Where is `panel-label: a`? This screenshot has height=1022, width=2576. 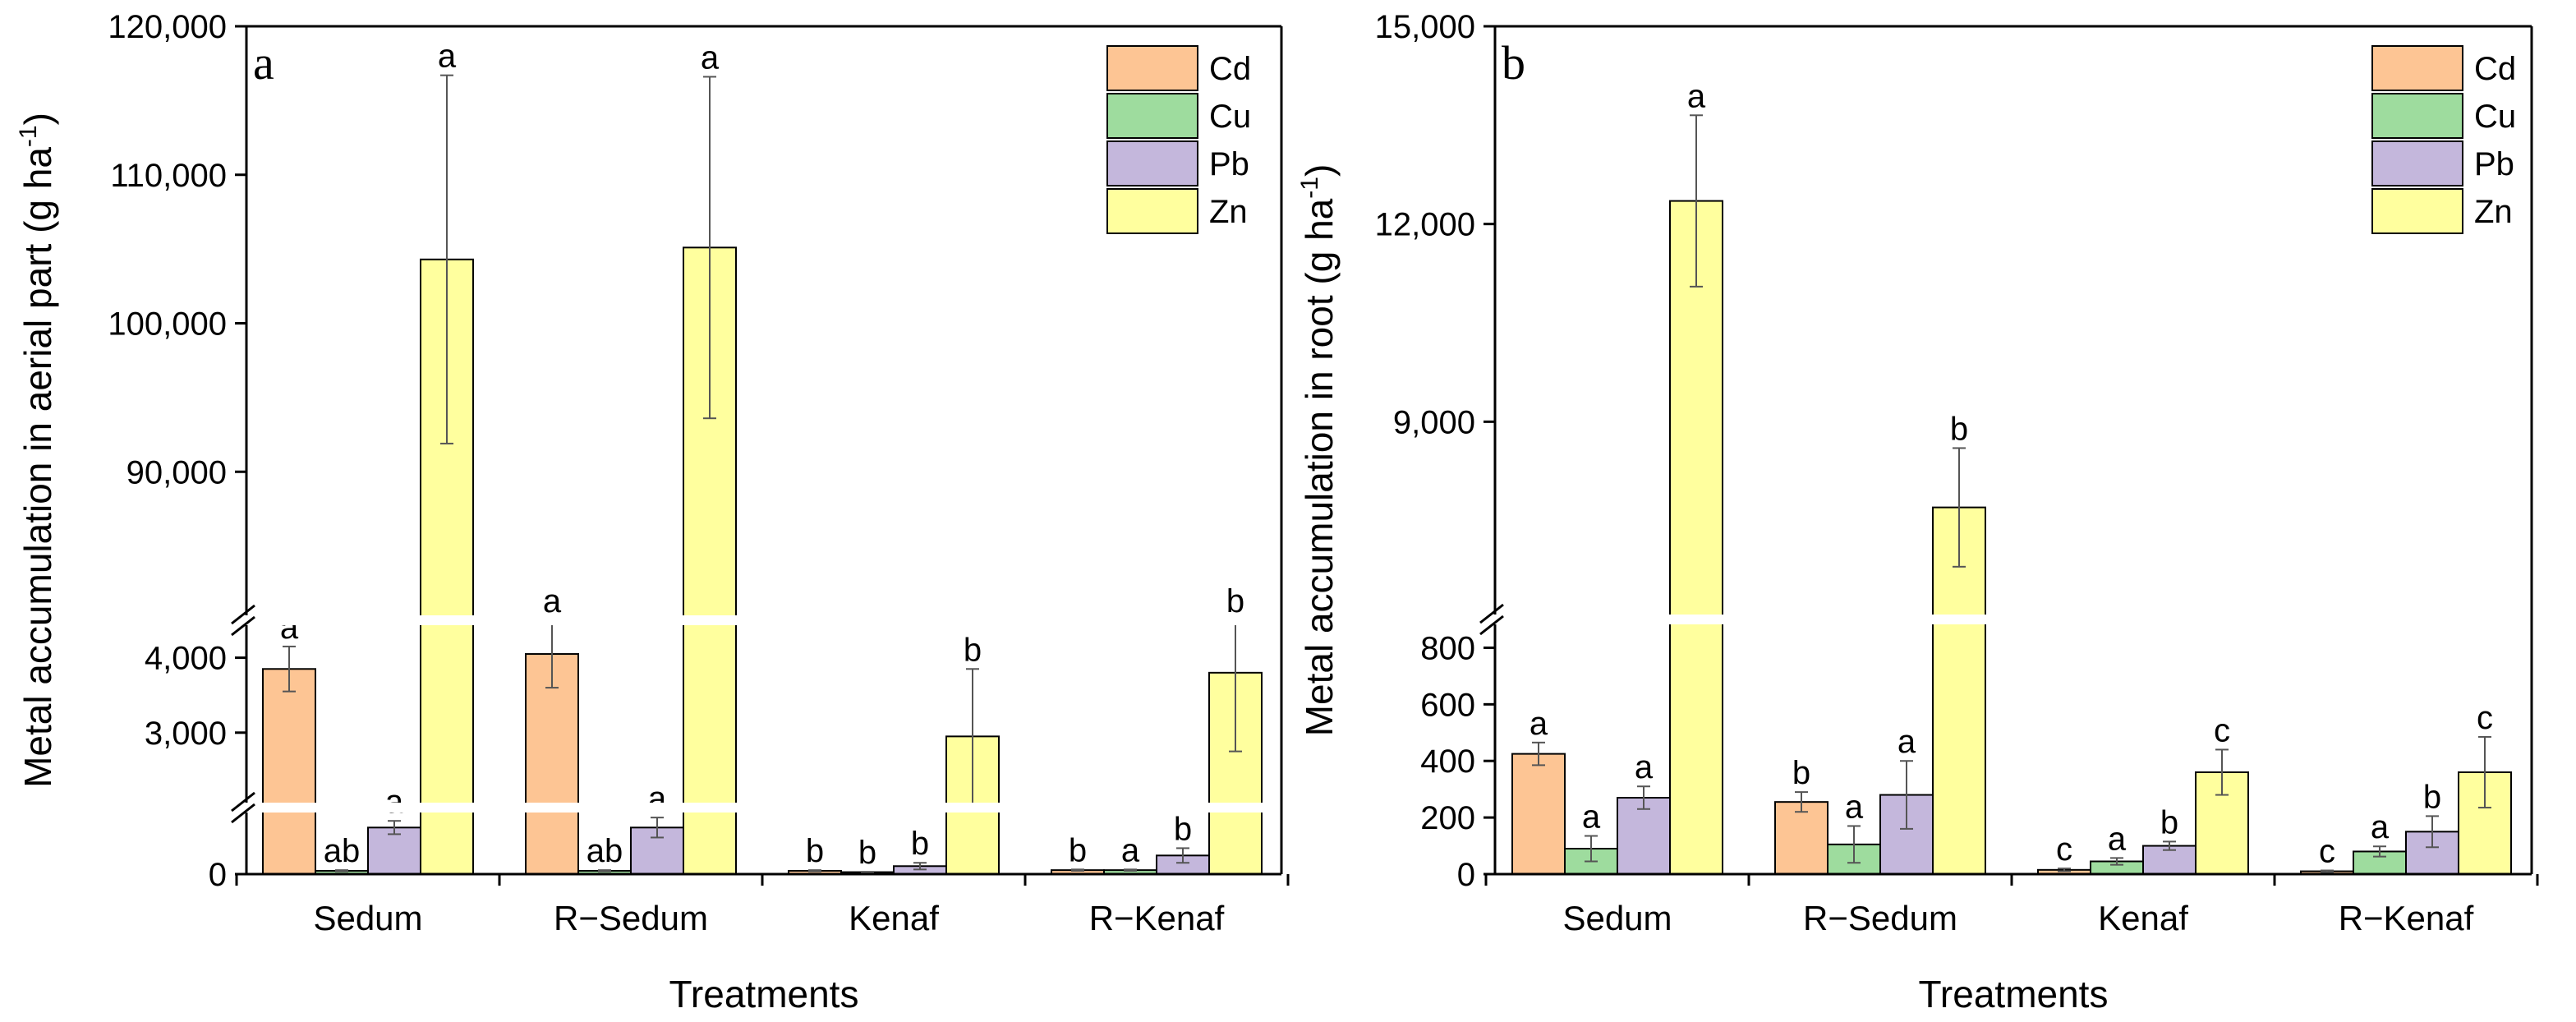 panel-label: a is located at coordinates (263, 63).